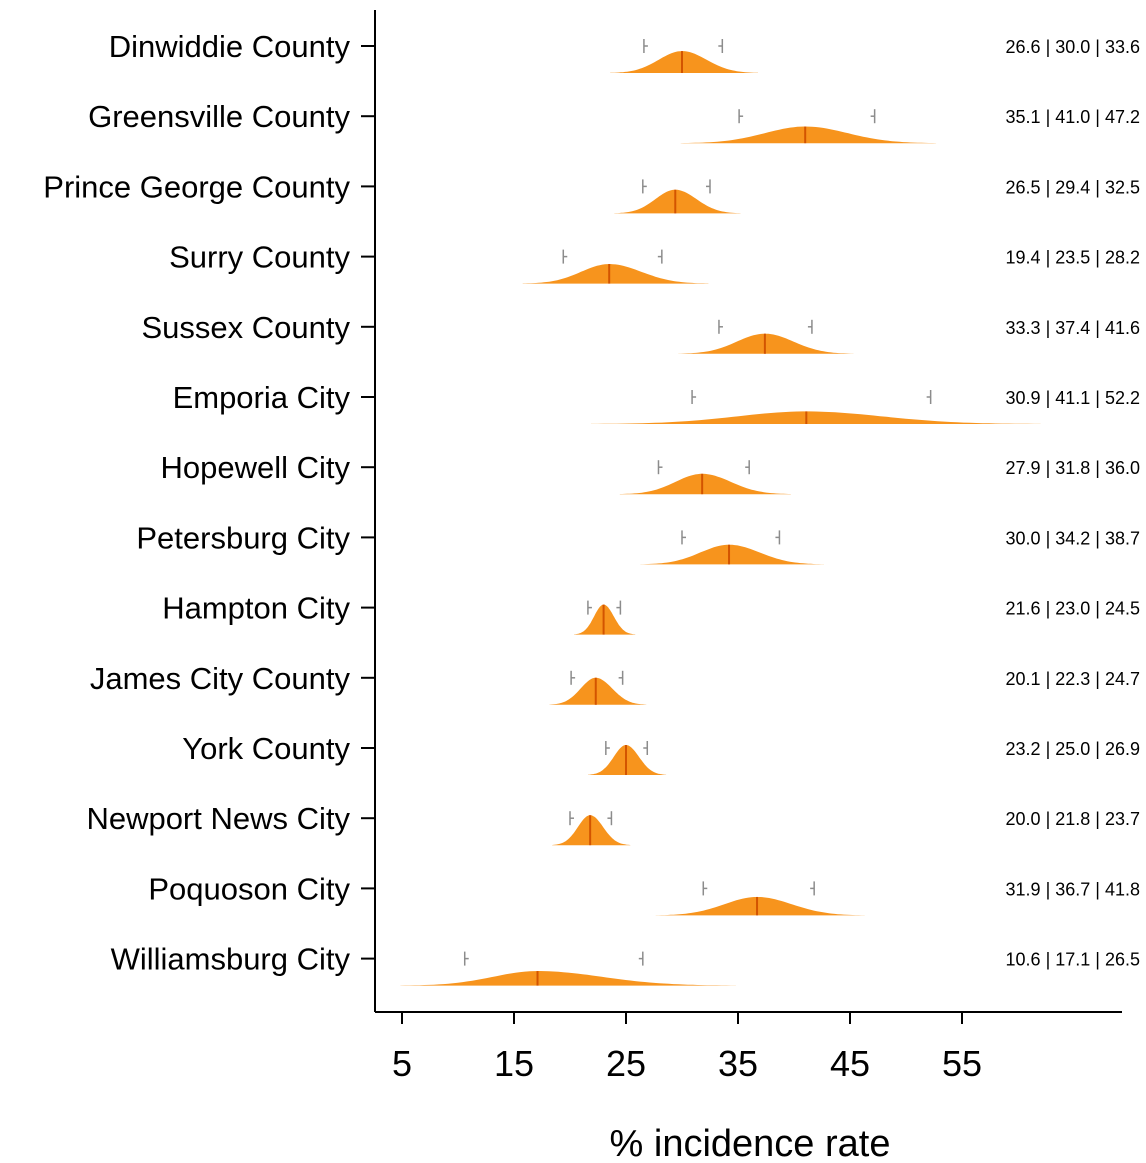 This screenshot has height=1163, width=1146. Describe the element at coordinates (256, 608) in the screenshot. I see `category-label: Hampton City` at that location.